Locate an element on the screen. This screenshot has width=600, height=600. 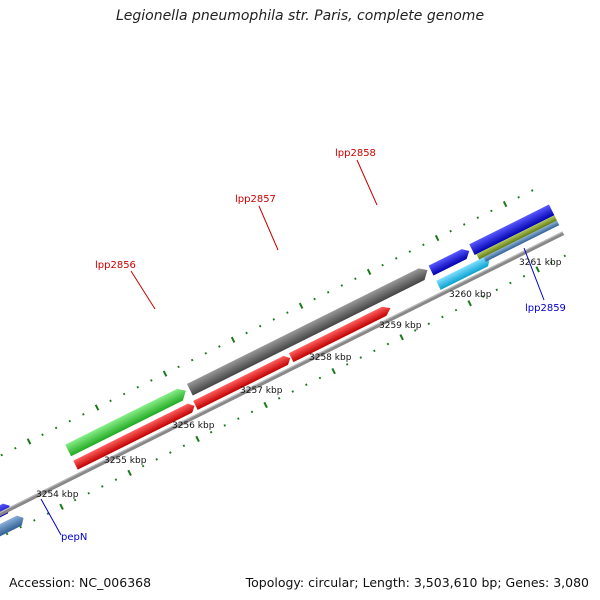
gene-arrow-steel-right is located at coordinates (521, 241).